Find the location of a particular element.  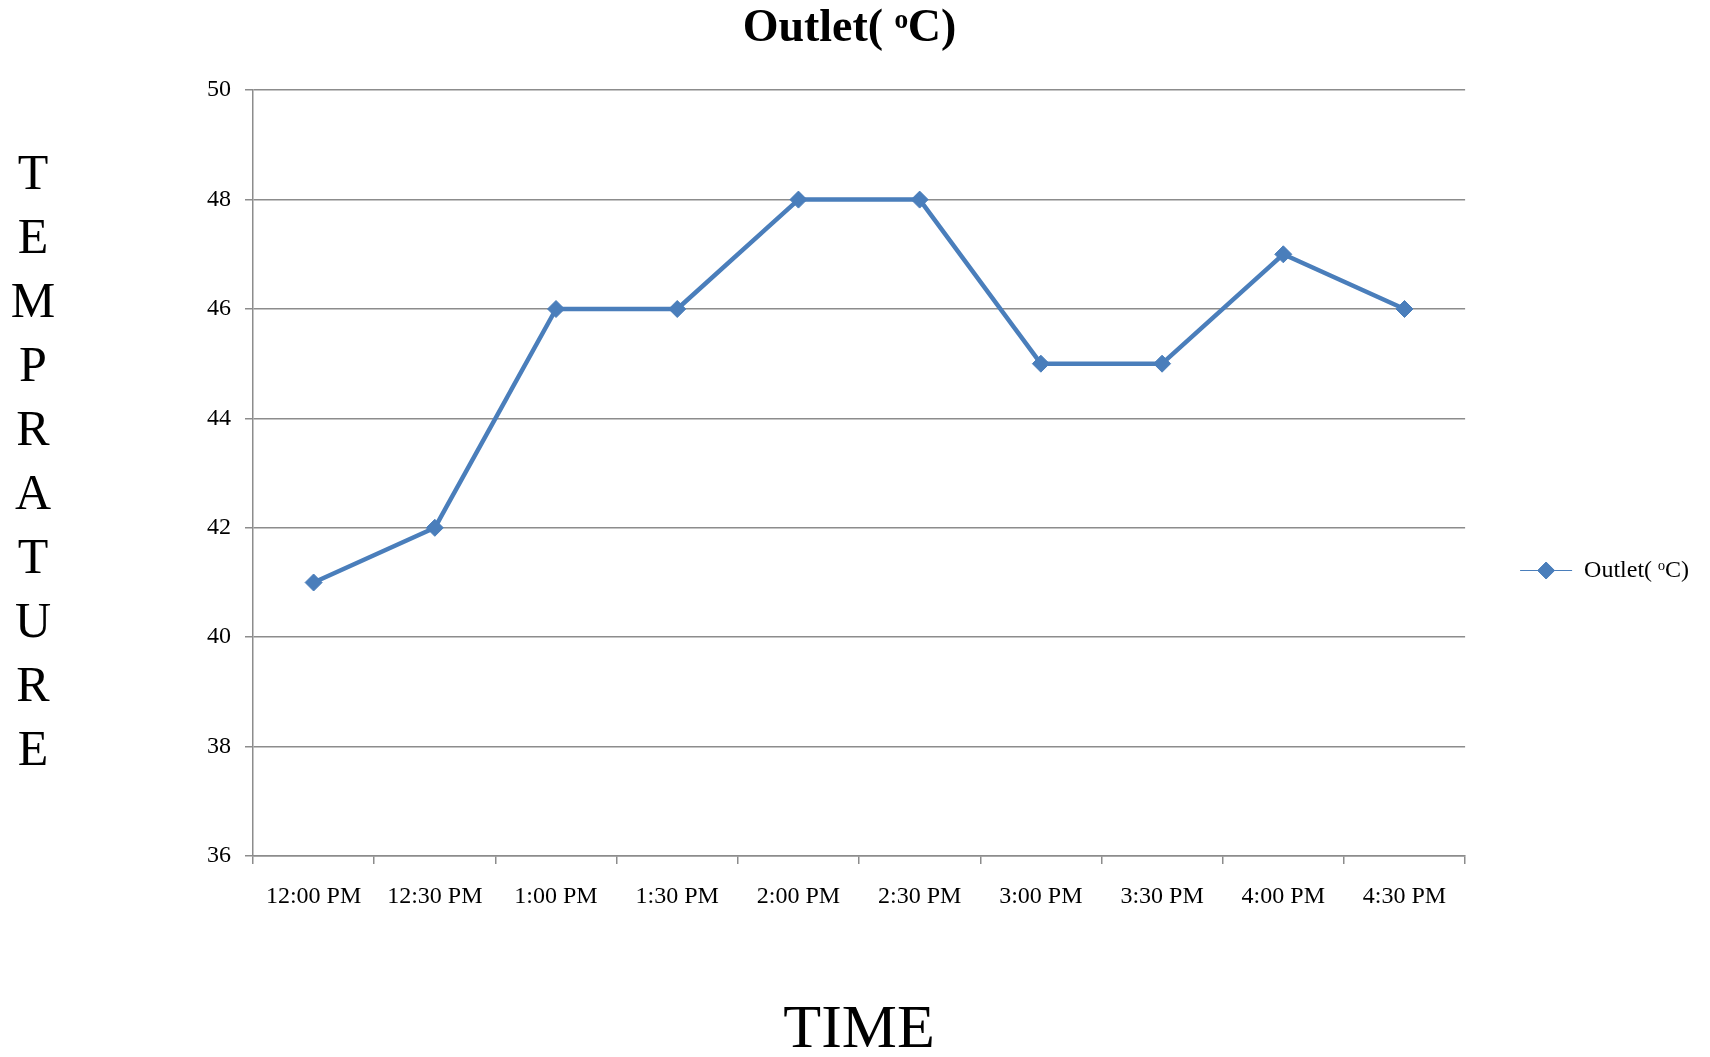

y-tick-label: 40 is located at coordinates (219, 635).